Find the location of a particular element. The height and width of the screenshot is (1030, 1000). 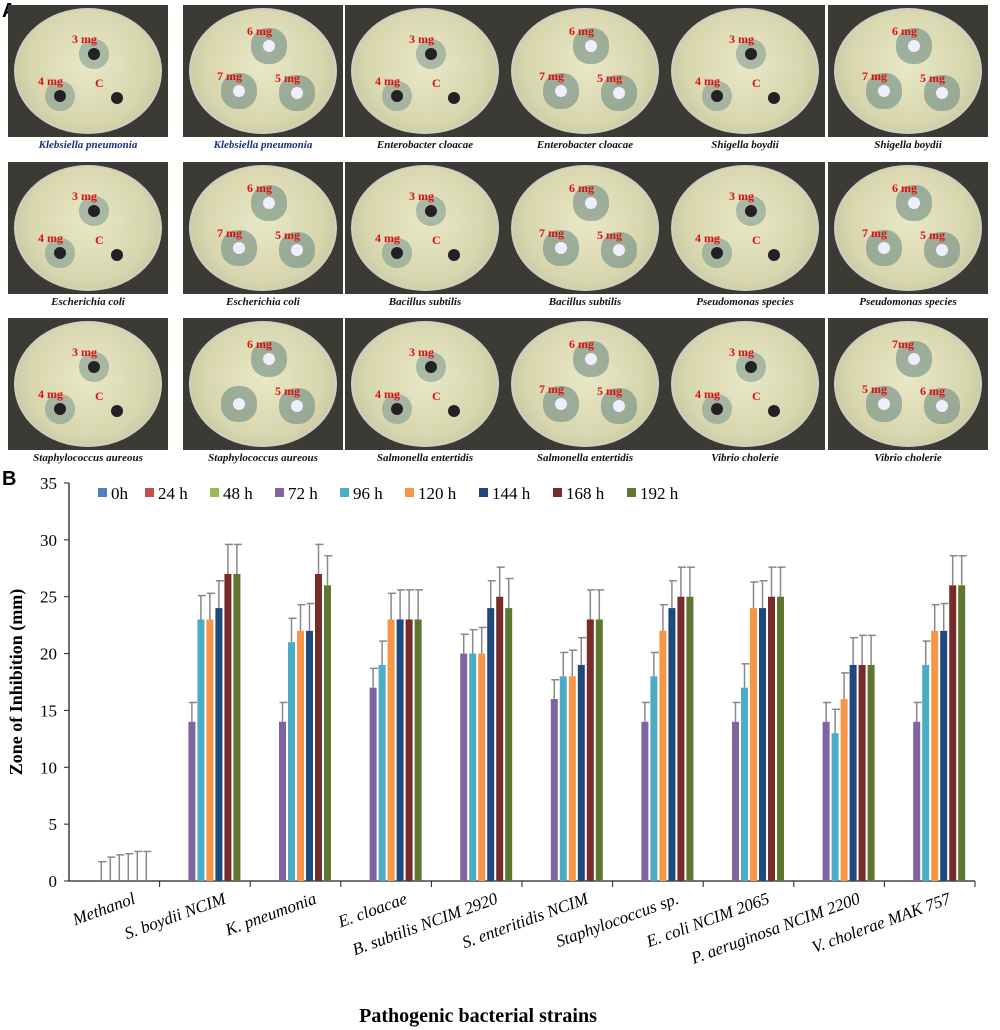

y-tick-label: 20 is located at coordinates (48, 654).